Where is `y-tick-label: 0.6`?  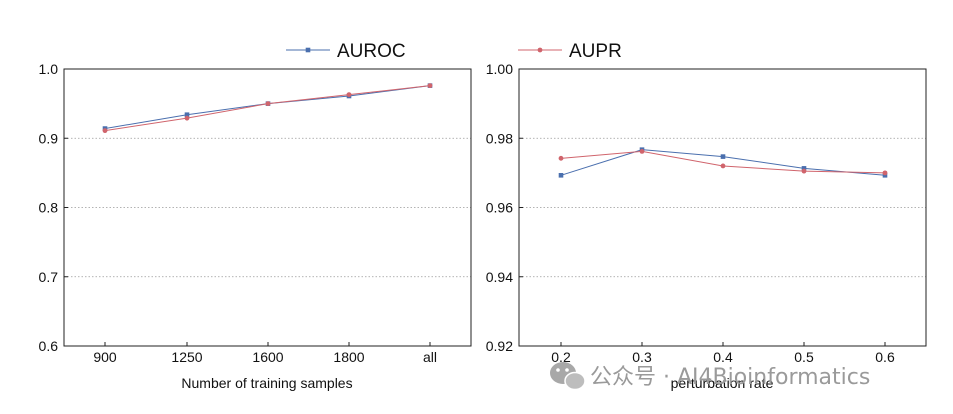
y-tick-label: 0.6 is located at coordinates (49, 346).